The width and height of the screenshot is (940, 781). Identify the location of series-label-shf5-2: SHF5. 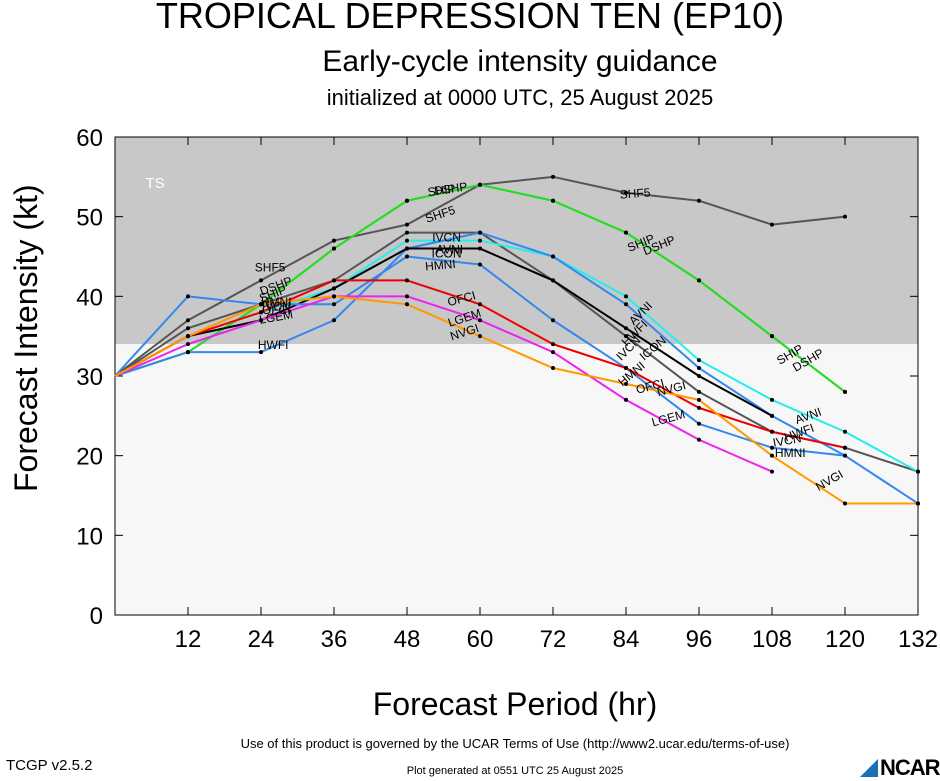
(635, 193).